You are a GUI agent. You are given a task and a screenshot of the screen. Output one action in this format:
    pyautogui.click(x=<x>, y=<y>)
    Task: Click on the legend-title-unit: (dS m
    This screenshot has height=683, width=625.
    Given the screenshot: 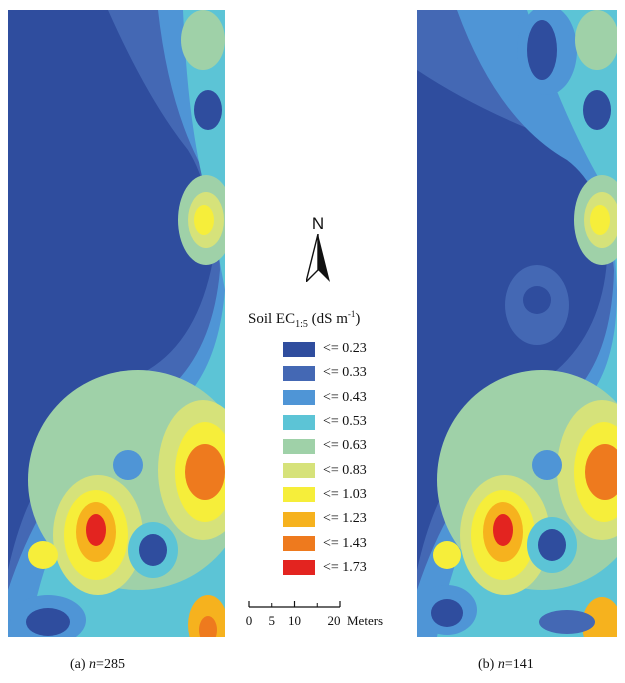 What is the action you would take?
    pyautogui.click(x=327, y=319)
    